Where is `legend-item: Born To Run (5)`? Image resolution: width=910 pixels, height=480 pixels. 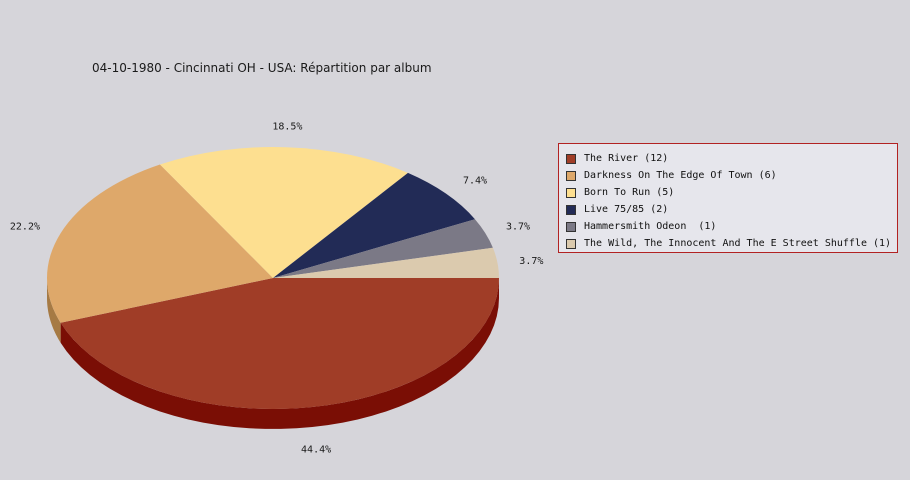 legend-item: Born To Run (5) is located at coordinates (731, 192).